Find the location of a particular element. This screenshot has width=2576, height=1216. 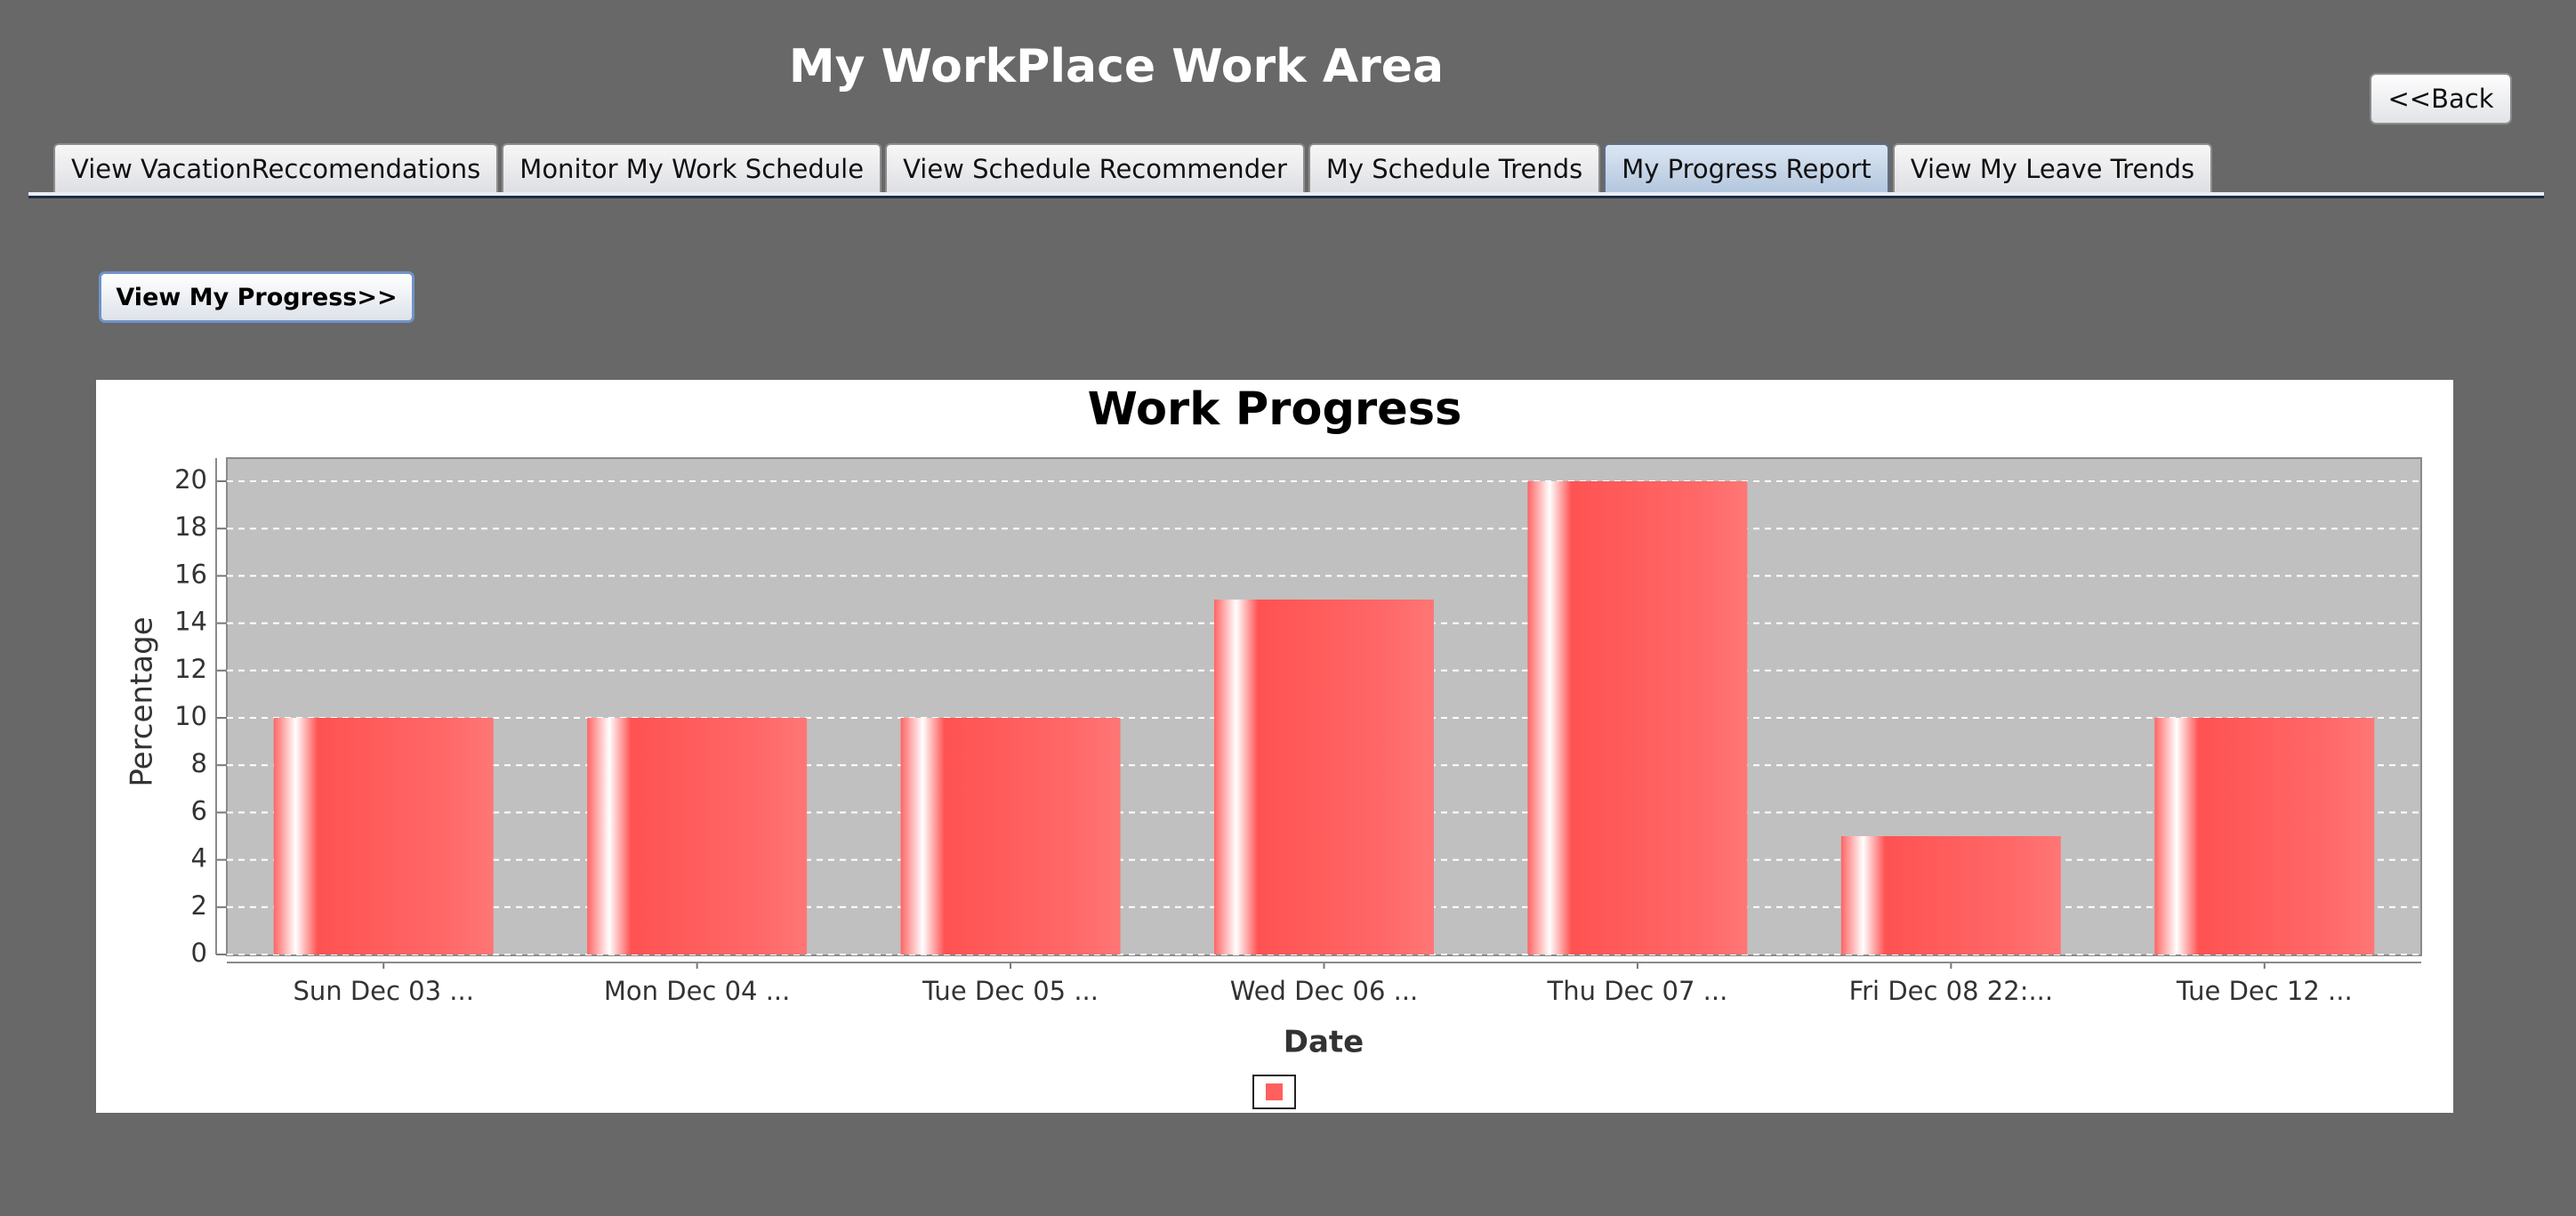

tab-my-progress-report: My Progress Report is located at coordinates (1746, 168).